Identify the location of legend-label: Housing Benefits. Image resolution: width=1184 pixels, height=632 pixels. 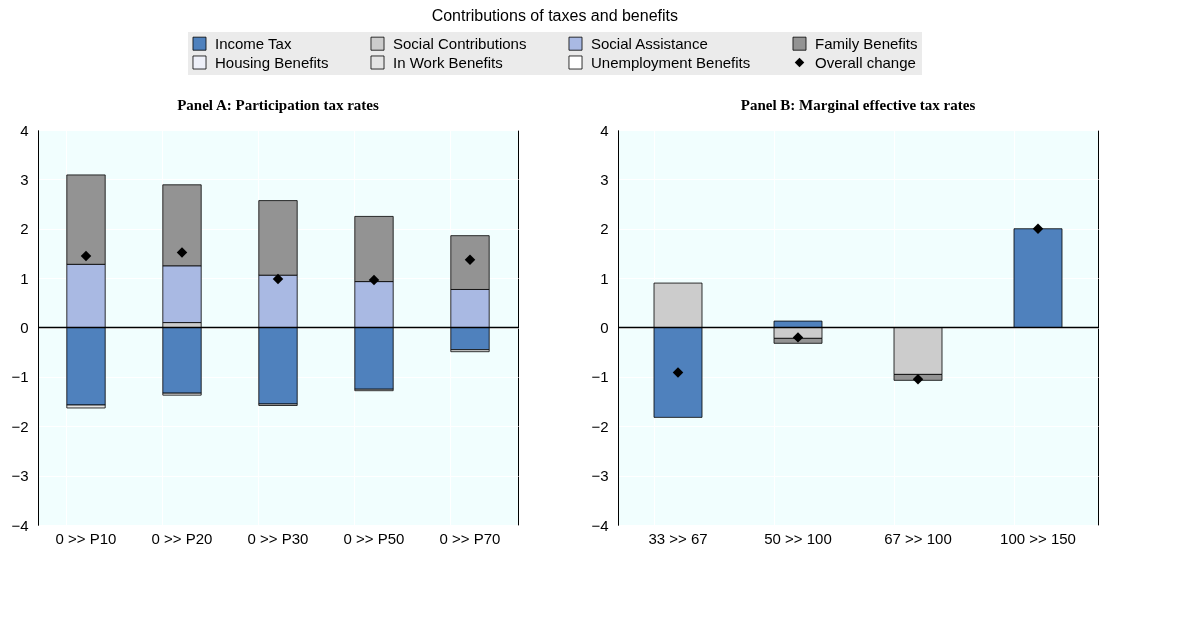
(272, 62).